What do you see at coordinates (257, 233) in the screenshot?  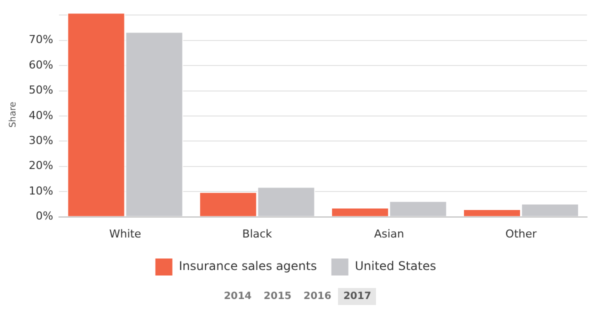 I see `x-tick-label: Black` at bounding box center [257, 233].